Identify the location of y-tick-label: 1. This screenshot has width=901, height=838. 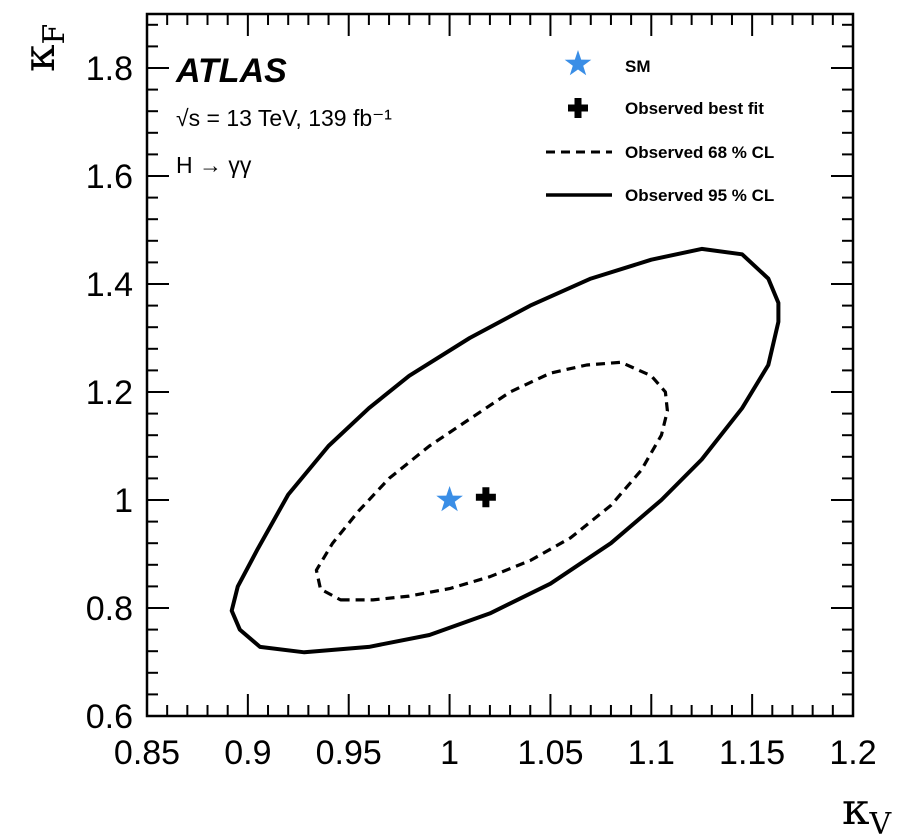
(123, 501).